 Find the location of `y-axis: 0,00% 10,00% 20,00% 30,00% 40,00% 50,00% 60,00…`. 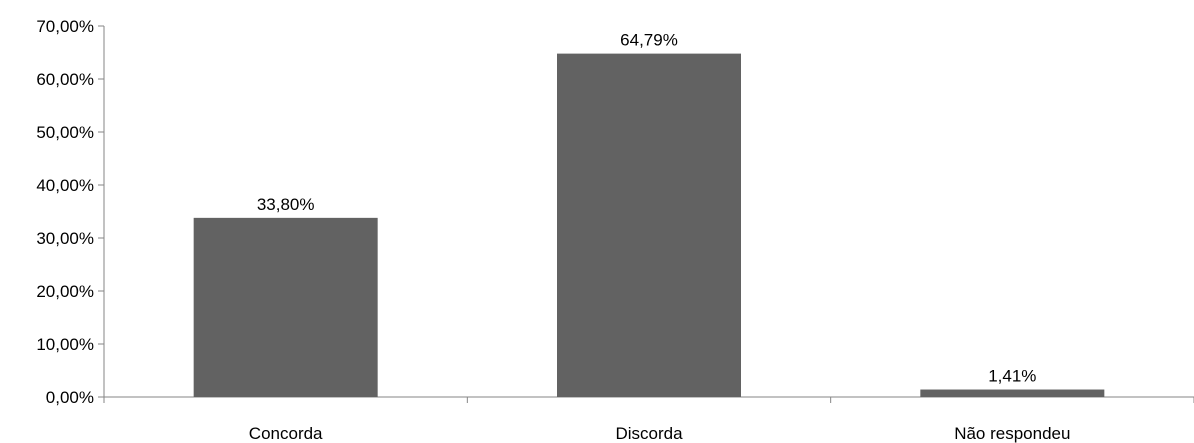

y-axis: 0,00% 10,00% 20,00% 30,00% 40,00% 50,00% 60,00… is located at coordinates (70, 212).